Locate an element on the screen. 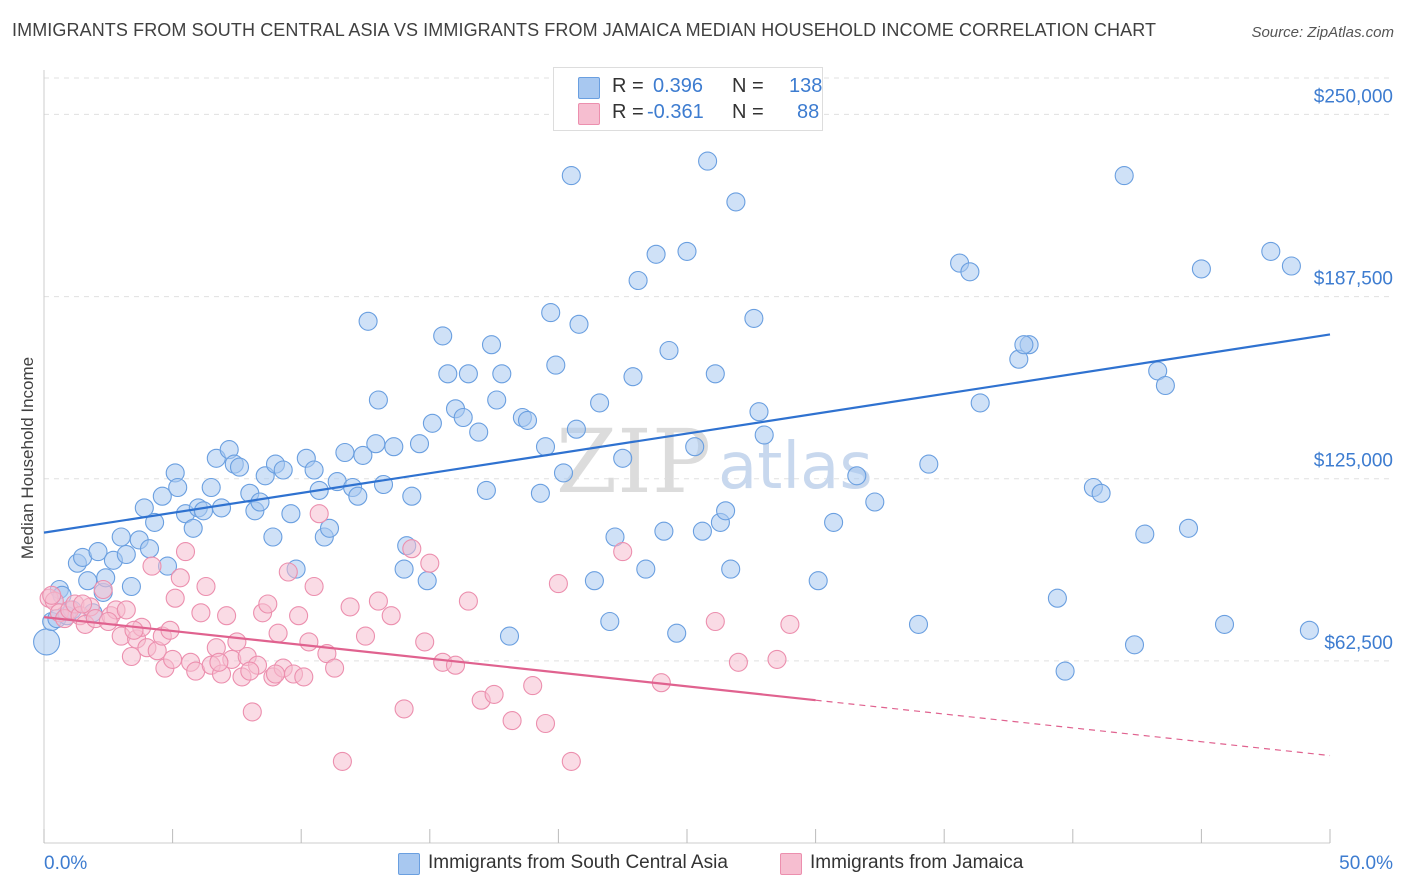 The image size is (1406, 892). legend-r-value: 0.396 is located at coordinates (678, 86).